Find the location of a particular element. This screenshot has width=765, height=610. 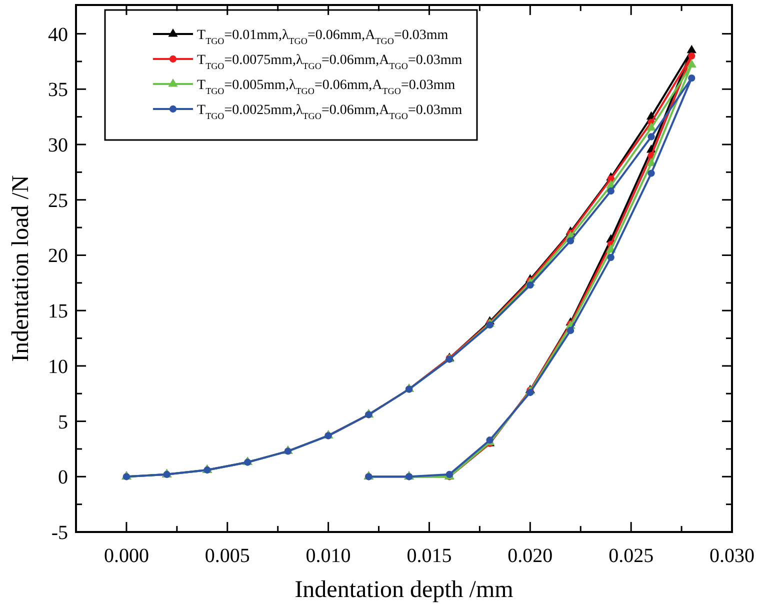

x-tick-label: 0.005 is located at coordinates (227, 556).